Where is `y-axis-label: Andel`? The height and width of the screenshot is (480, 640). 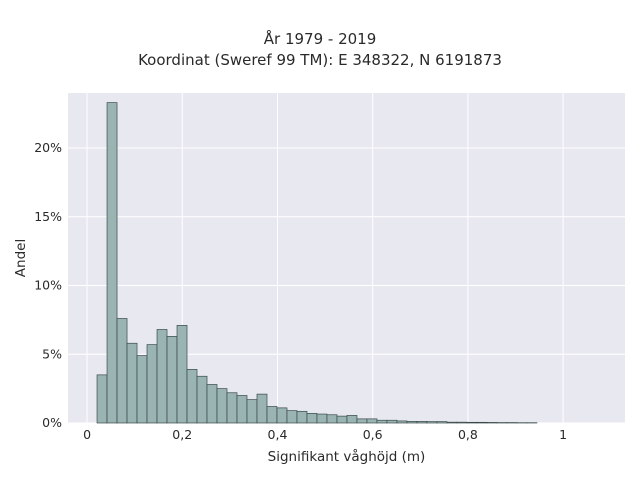
y-axis-label: Andel is located at coordinates (21, 258).